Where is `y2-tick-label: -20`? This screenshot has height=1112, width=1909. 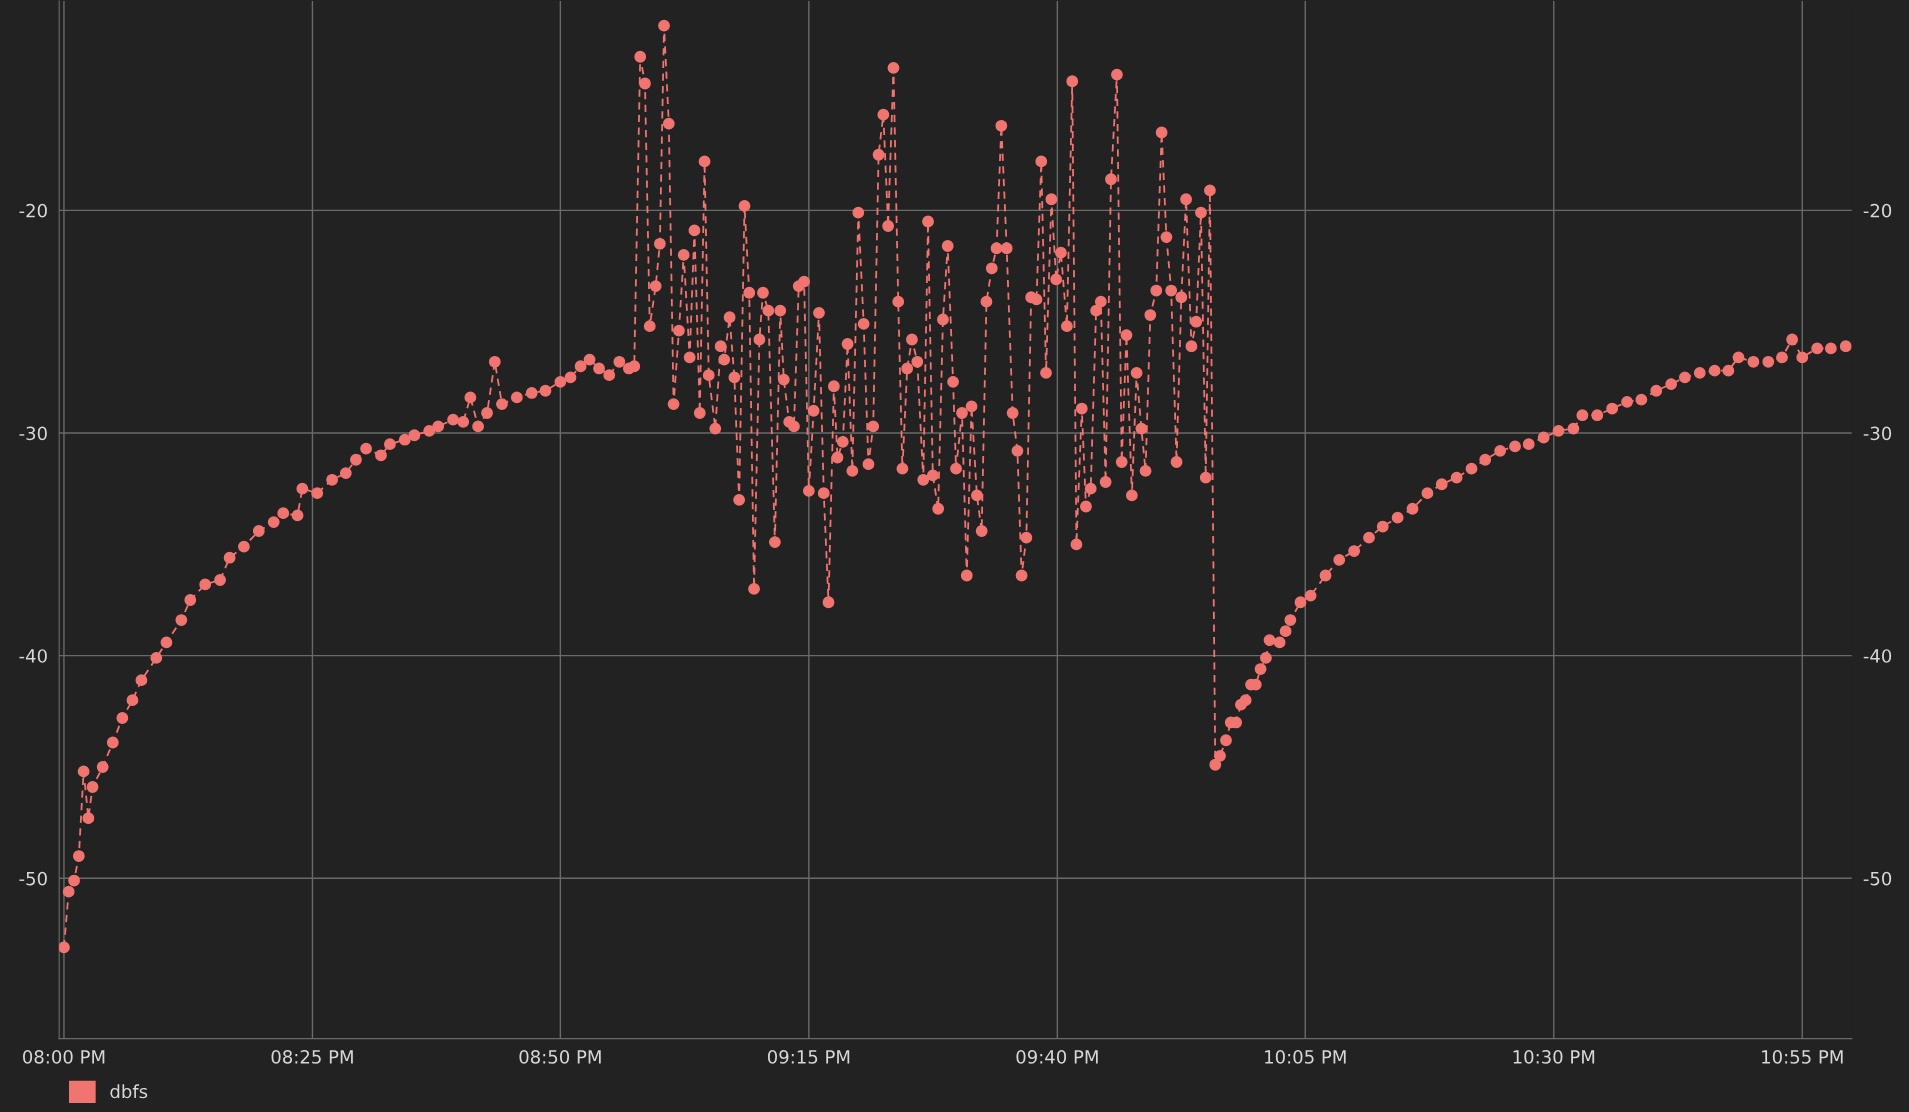 y2-tick-label: -20 is located at coordinates (1877, 210).